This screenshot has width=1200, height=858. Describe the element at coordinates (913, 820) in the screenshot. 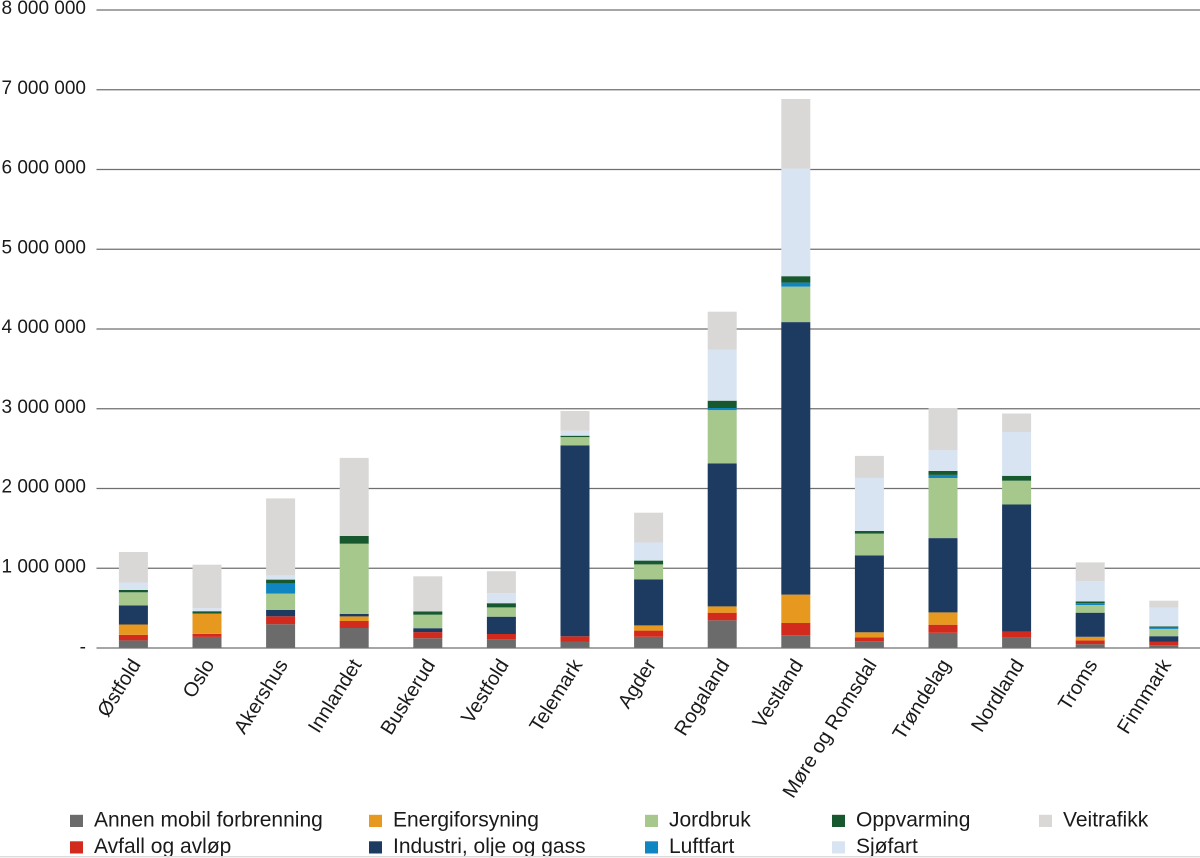

I see `svg-text: Oppvarming` at that location.